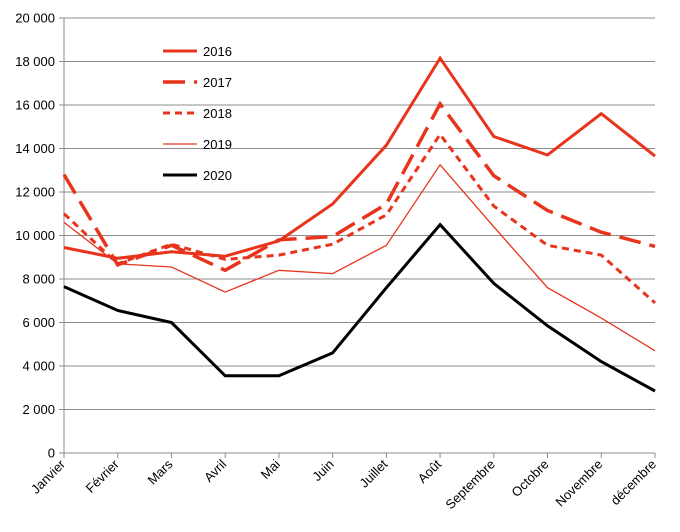 Image resolution: width=680 pixels, height=532 pixels. What do you see at coordinates (35, 148) in the screenshot?
I see `y-tick-label: 14 000` at bounding box center [35, 148].